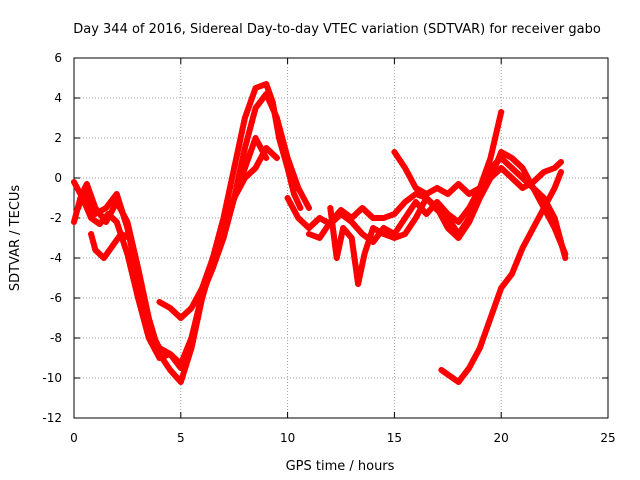 The image size is (640, 480). Describe the element at coordinates (58, 178) in the screenshot. I see `y-tick-label: 0` at that location.